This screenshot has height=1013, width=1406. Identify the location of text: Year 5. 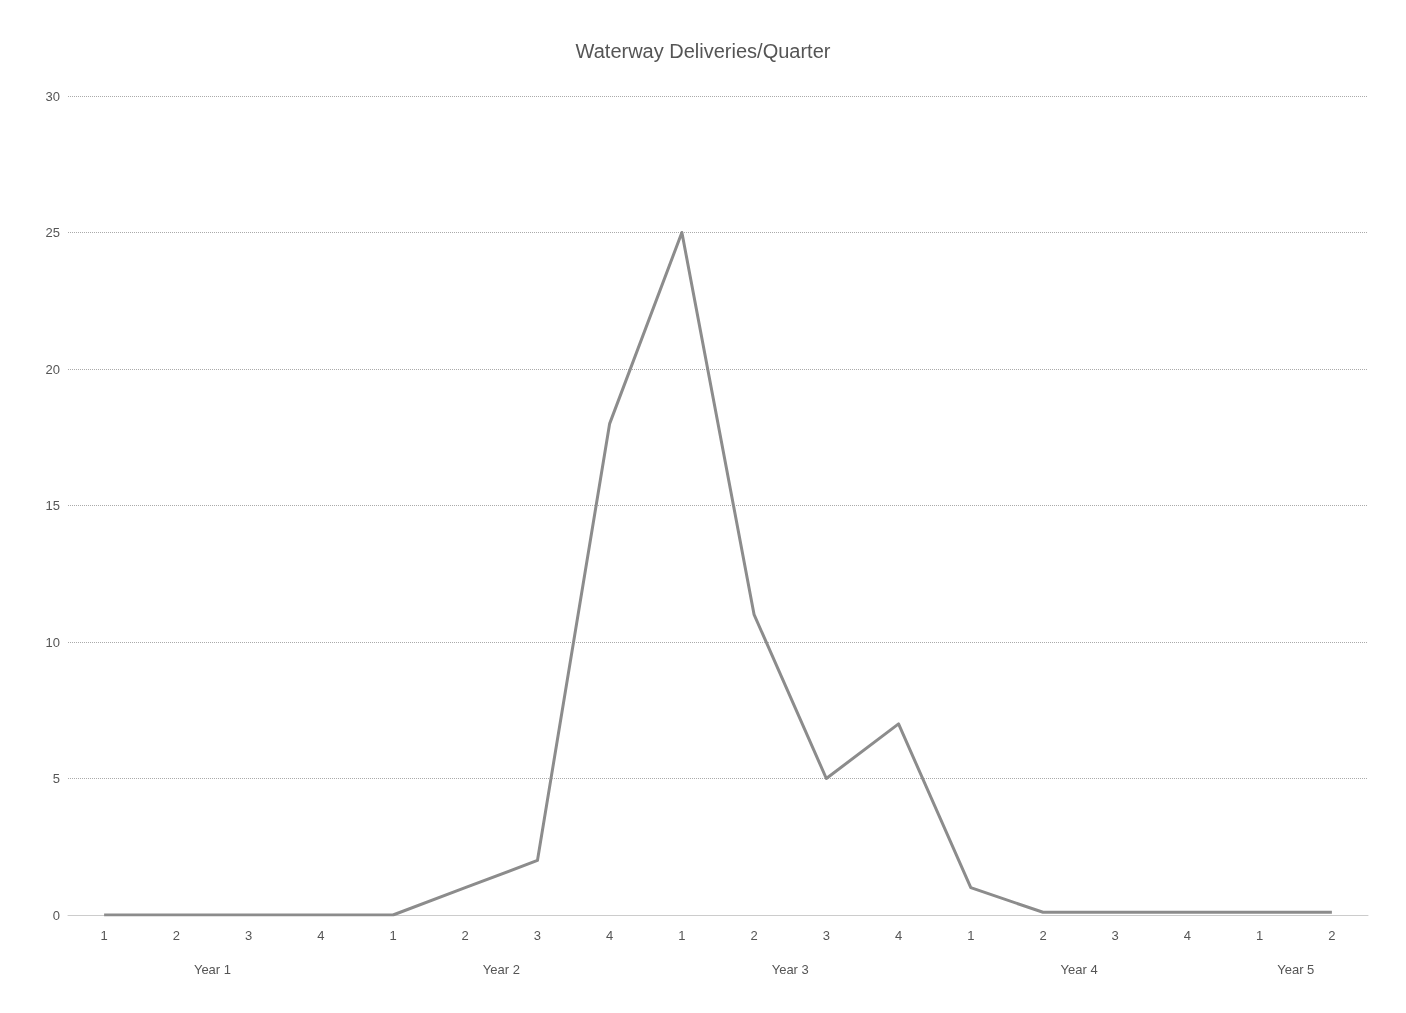
(1296, 969).